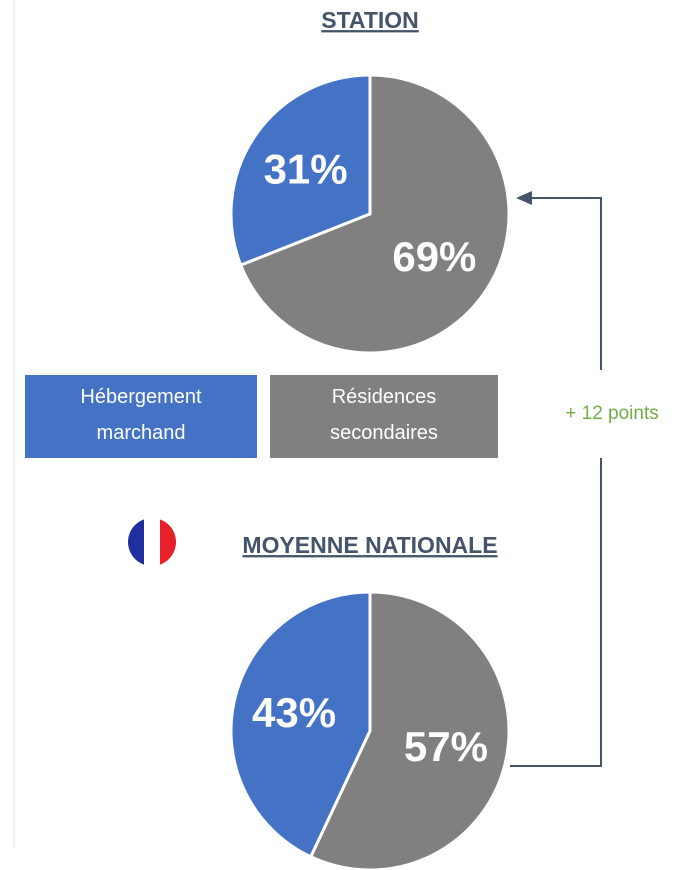  I want to click on data-label: 69%, so click(434, 256).